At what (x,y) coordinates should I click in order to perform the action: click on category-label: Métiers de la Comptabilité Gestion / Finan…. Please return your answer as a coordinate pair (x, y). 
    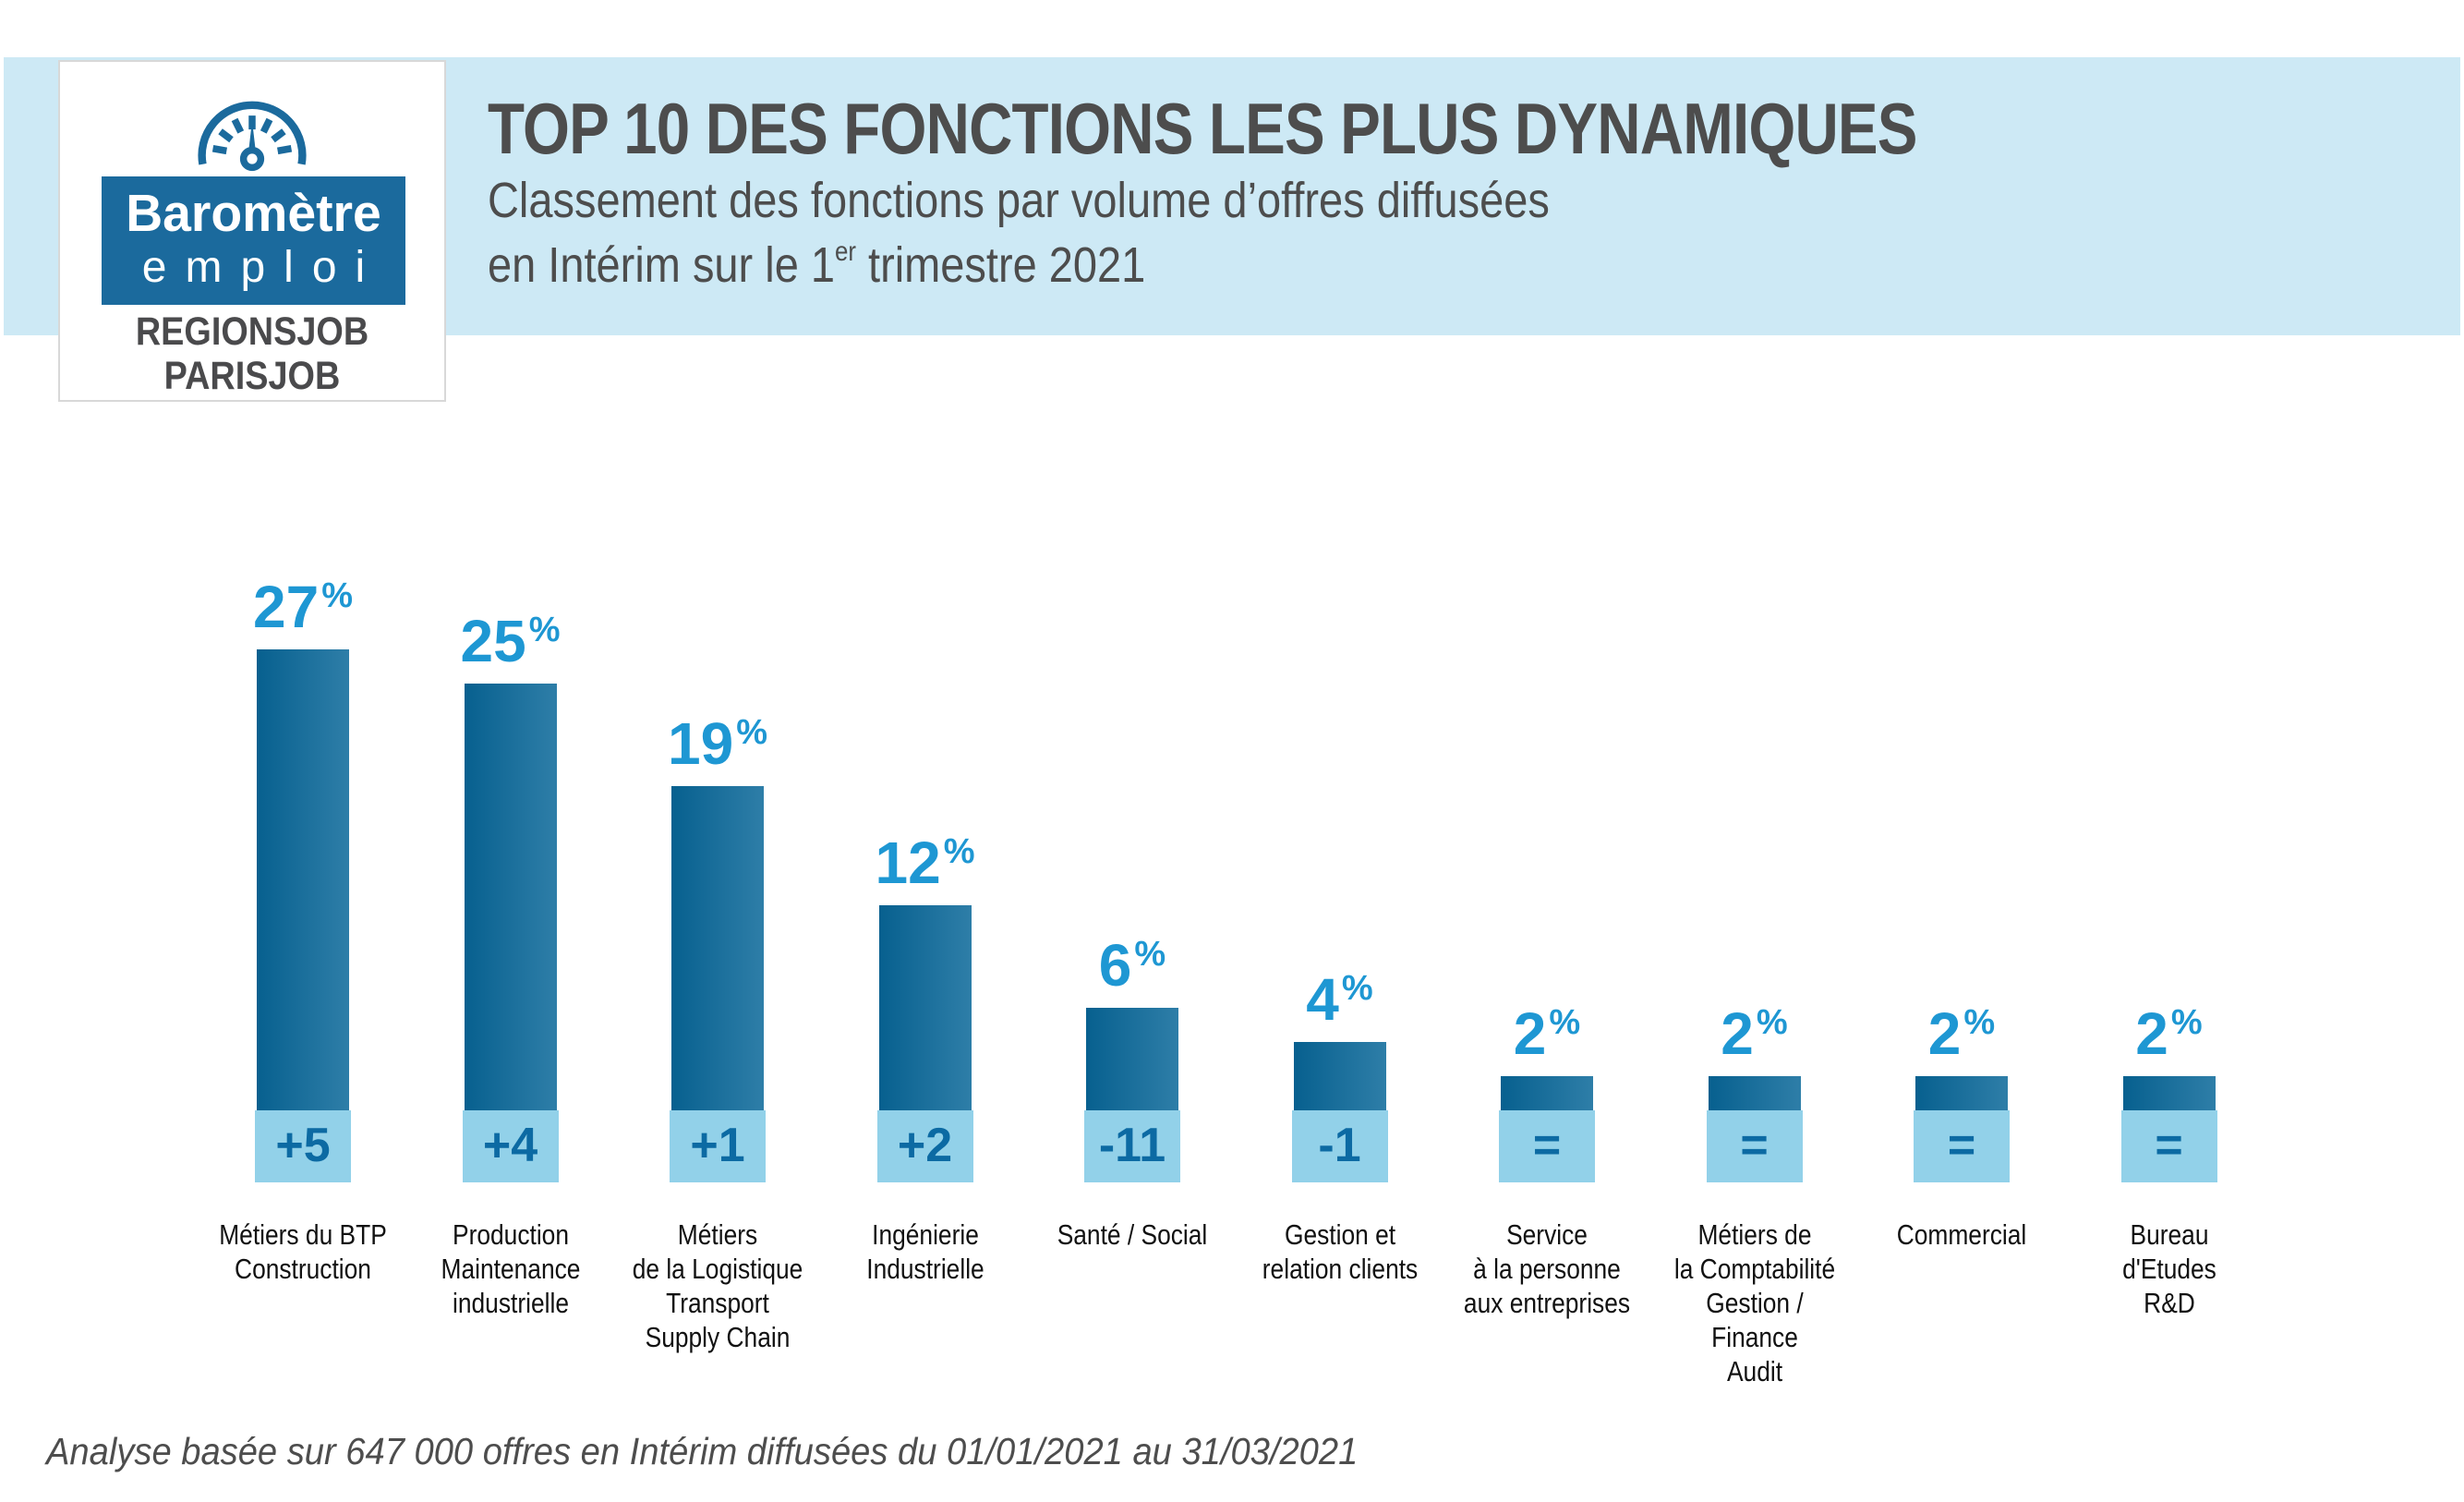
    Looking at the image, I should click on (1754, 1302).